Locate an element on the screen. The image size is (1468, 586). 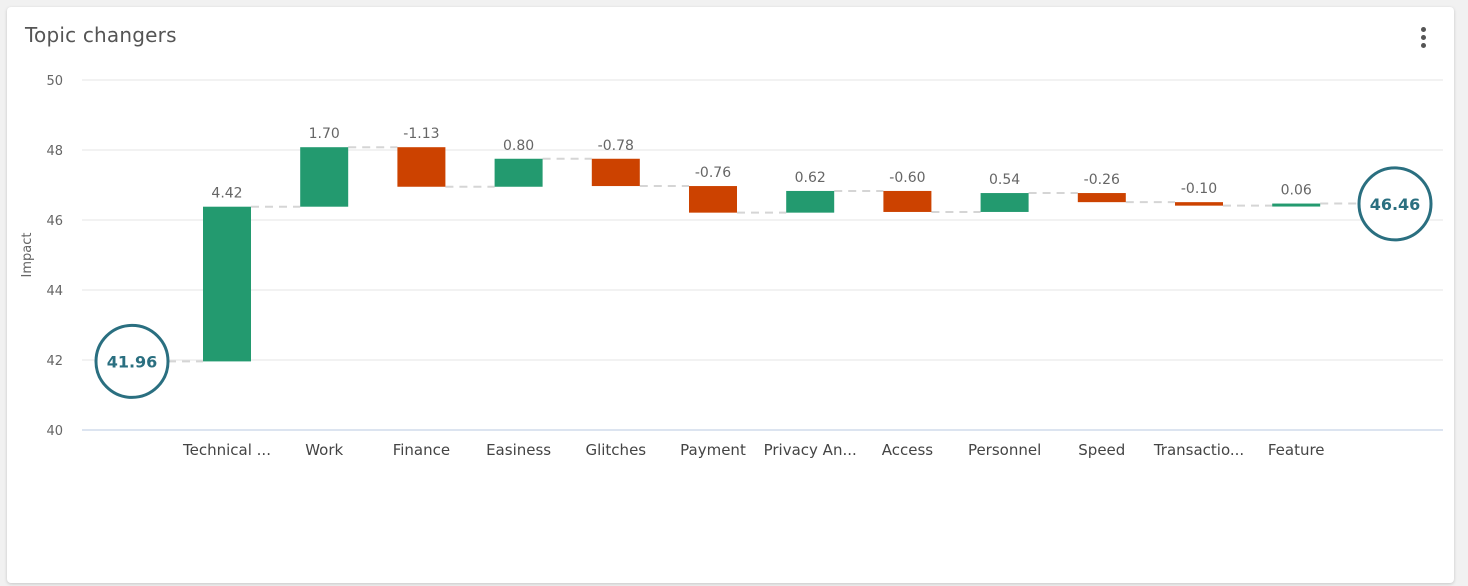
y-tick-label: 48 is located at coordinates (54, 151).